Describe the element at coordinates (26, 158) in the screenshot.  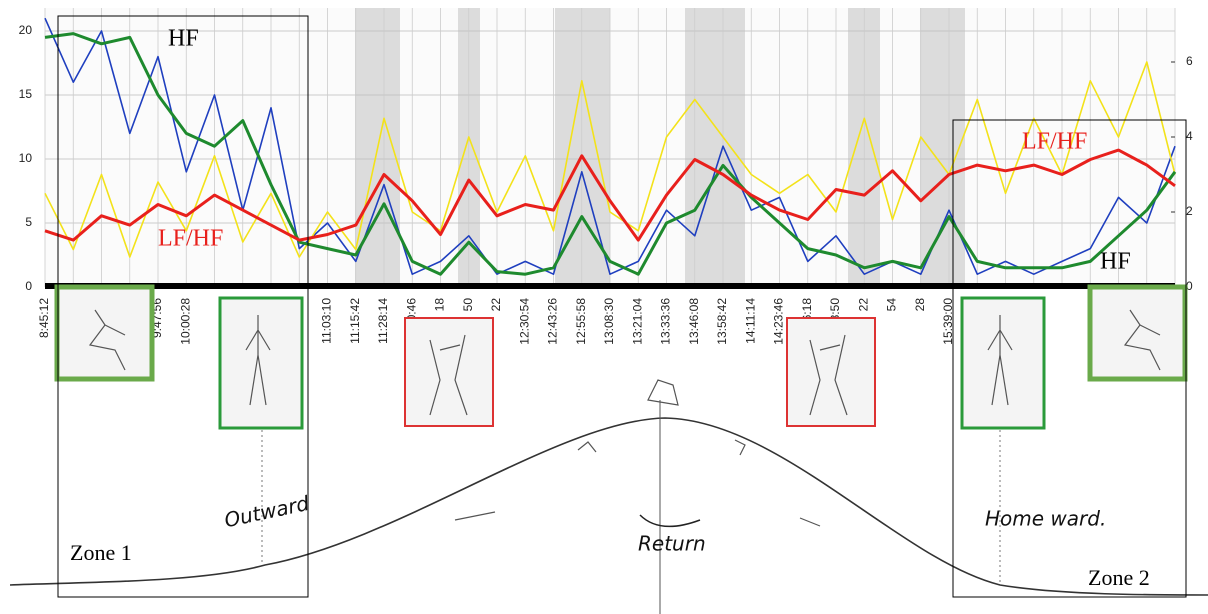
I see `y-tick-label: 10` at that location.